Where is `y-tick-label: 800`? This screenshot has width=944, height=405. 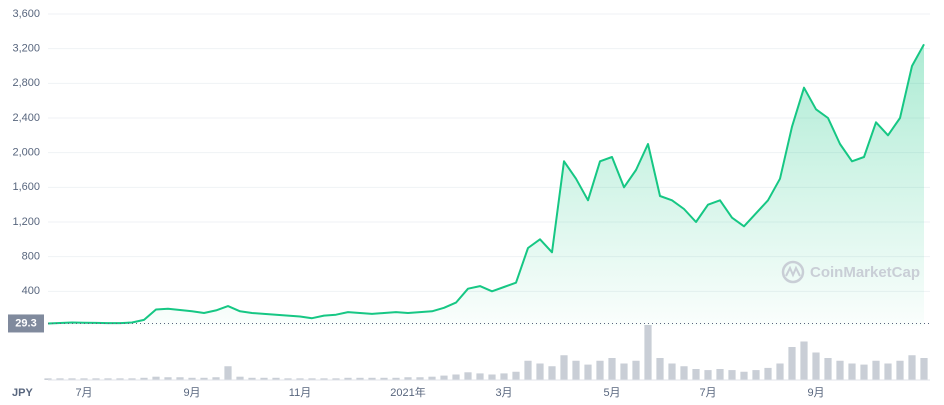
y-tick-label: 800 is located at coordinates (31, 257).